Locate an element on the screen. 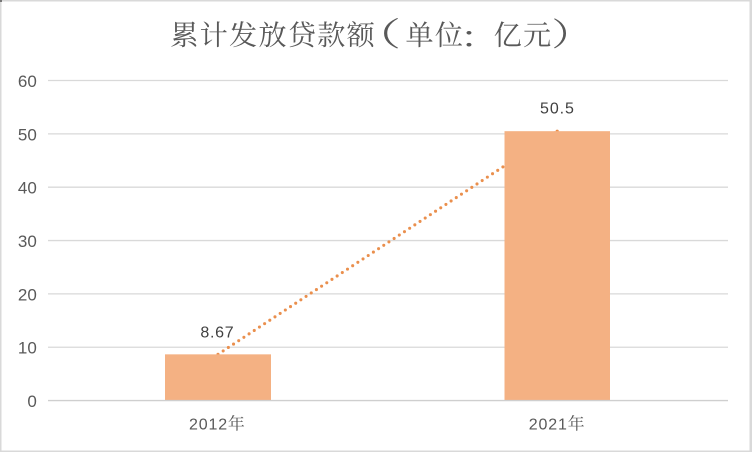  svg-text: 40 is located at coordinates (27, 188).